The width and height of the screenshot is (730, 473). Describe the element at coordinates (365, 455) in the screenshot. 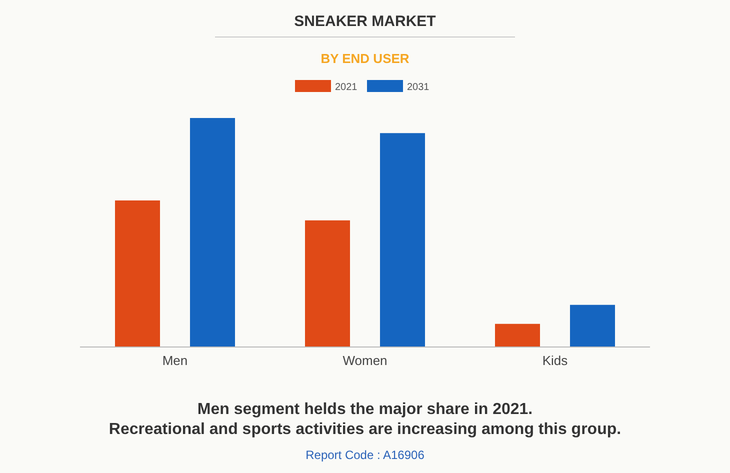

I see `text: Report Code : A16906` at that location.